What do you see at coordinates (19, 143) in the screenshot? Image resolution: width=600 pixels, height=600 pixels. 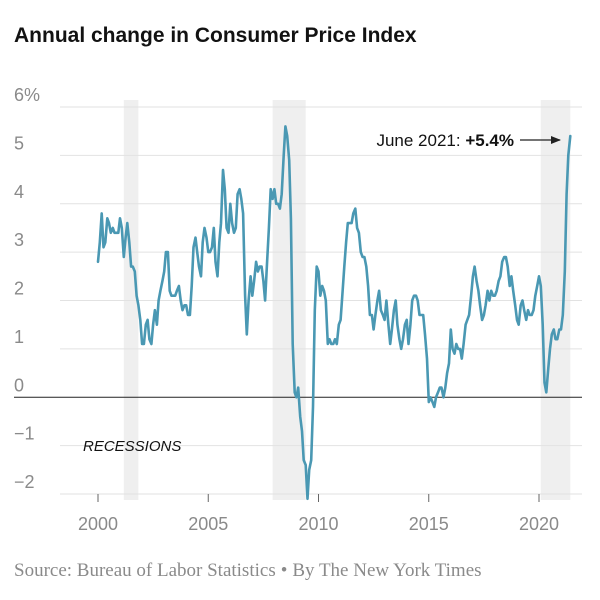 I see `y-tick-label: 5` at bounding box center [19, 143].